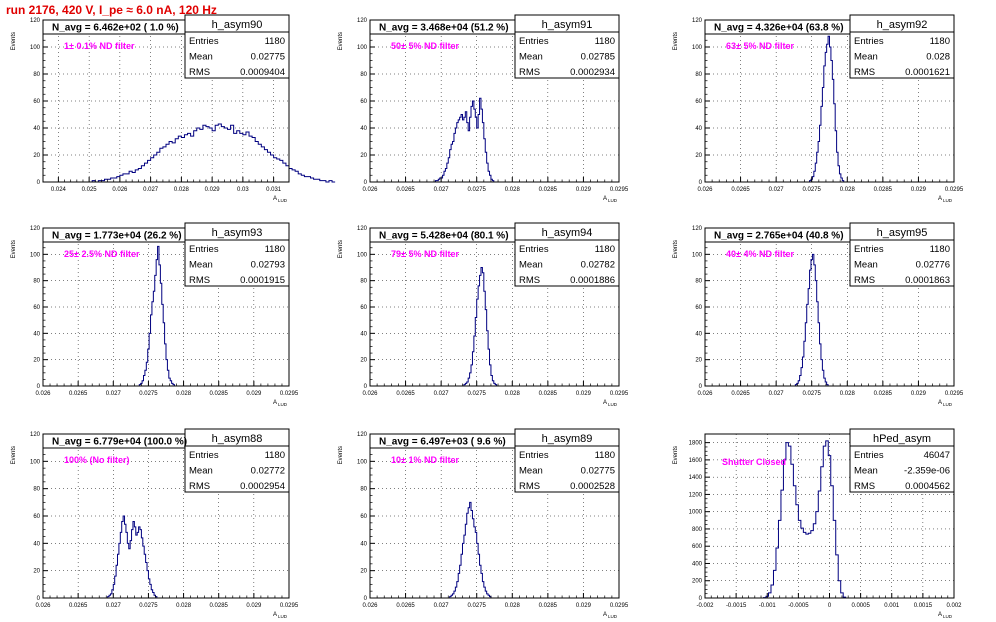  What do you see at coordinates (592, 486) in the screenshot?
I see `stats-value: 0.0002528` at bounding box center [592, 486].